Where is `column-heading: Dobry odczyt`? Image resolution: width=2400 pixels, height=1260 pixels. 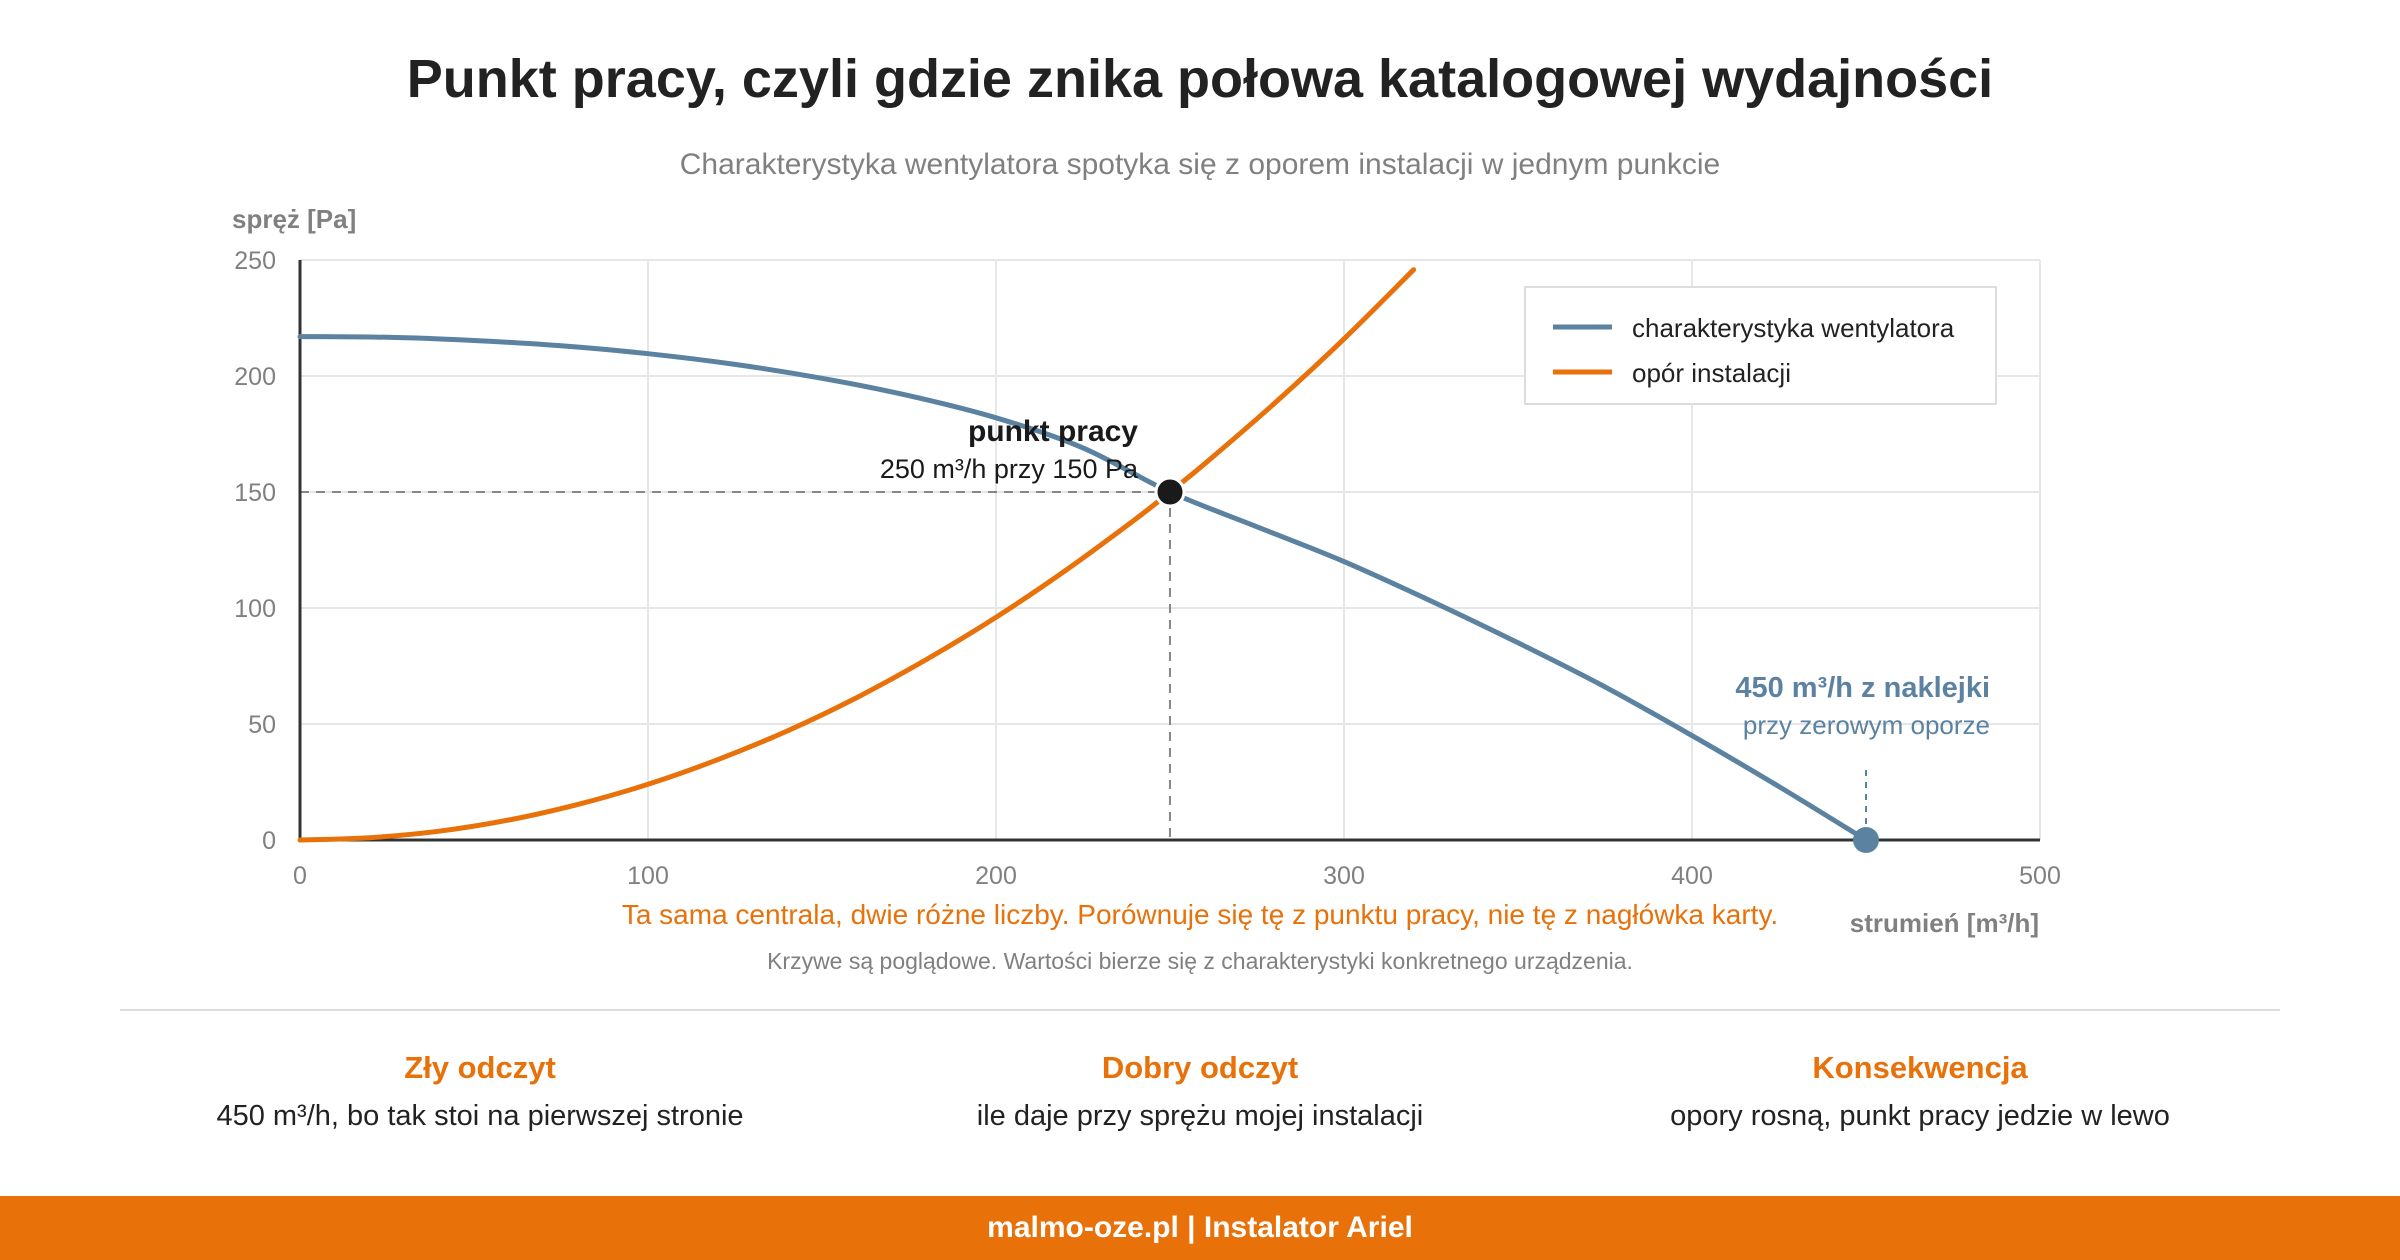
column-heading: Dobry odczyt is located at coordinates (1200, 1067).